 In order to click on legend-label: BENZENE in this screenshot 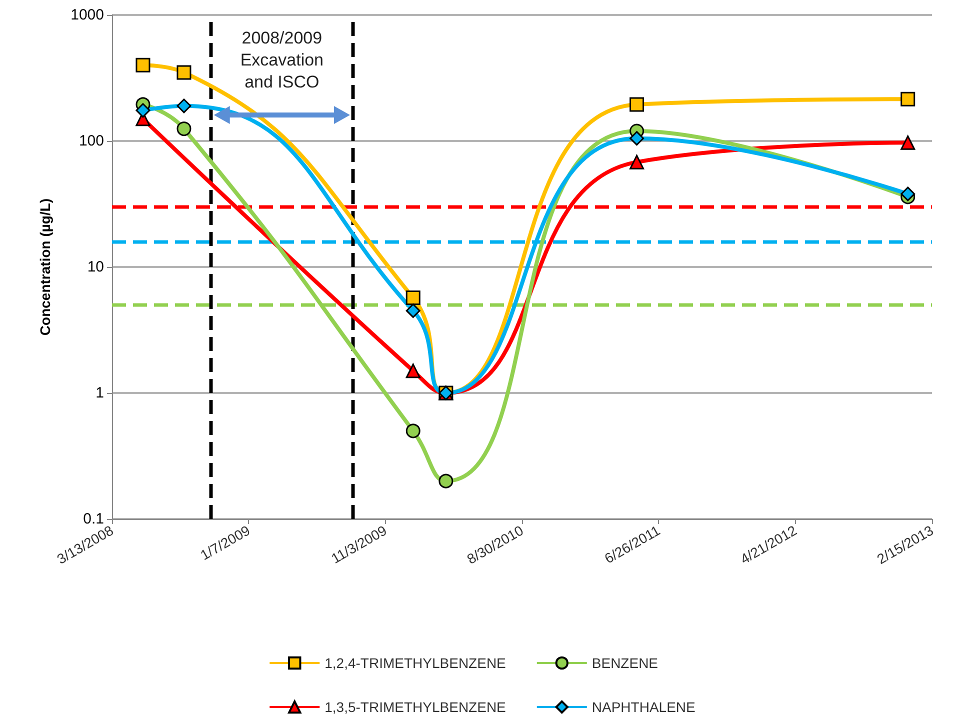, I will do `click(625, 663)`.